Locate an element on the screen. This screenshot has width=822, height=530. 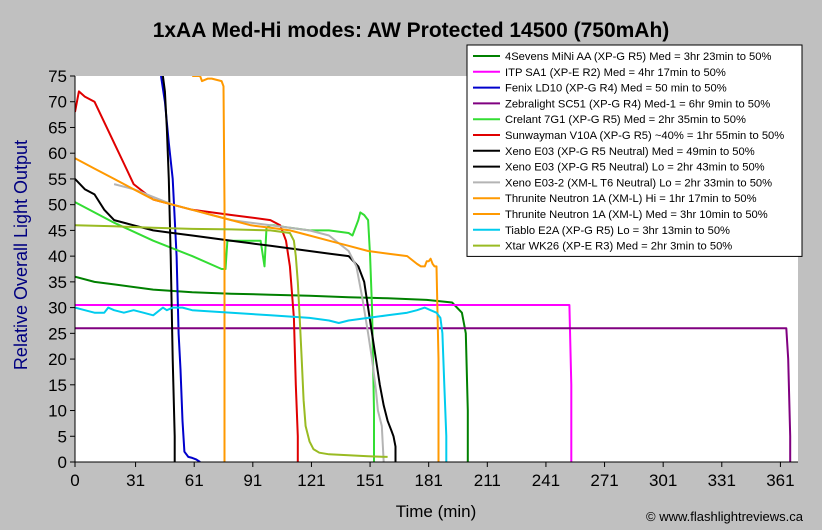
x-tick-label: 301 is located at coordinates (663, 480).